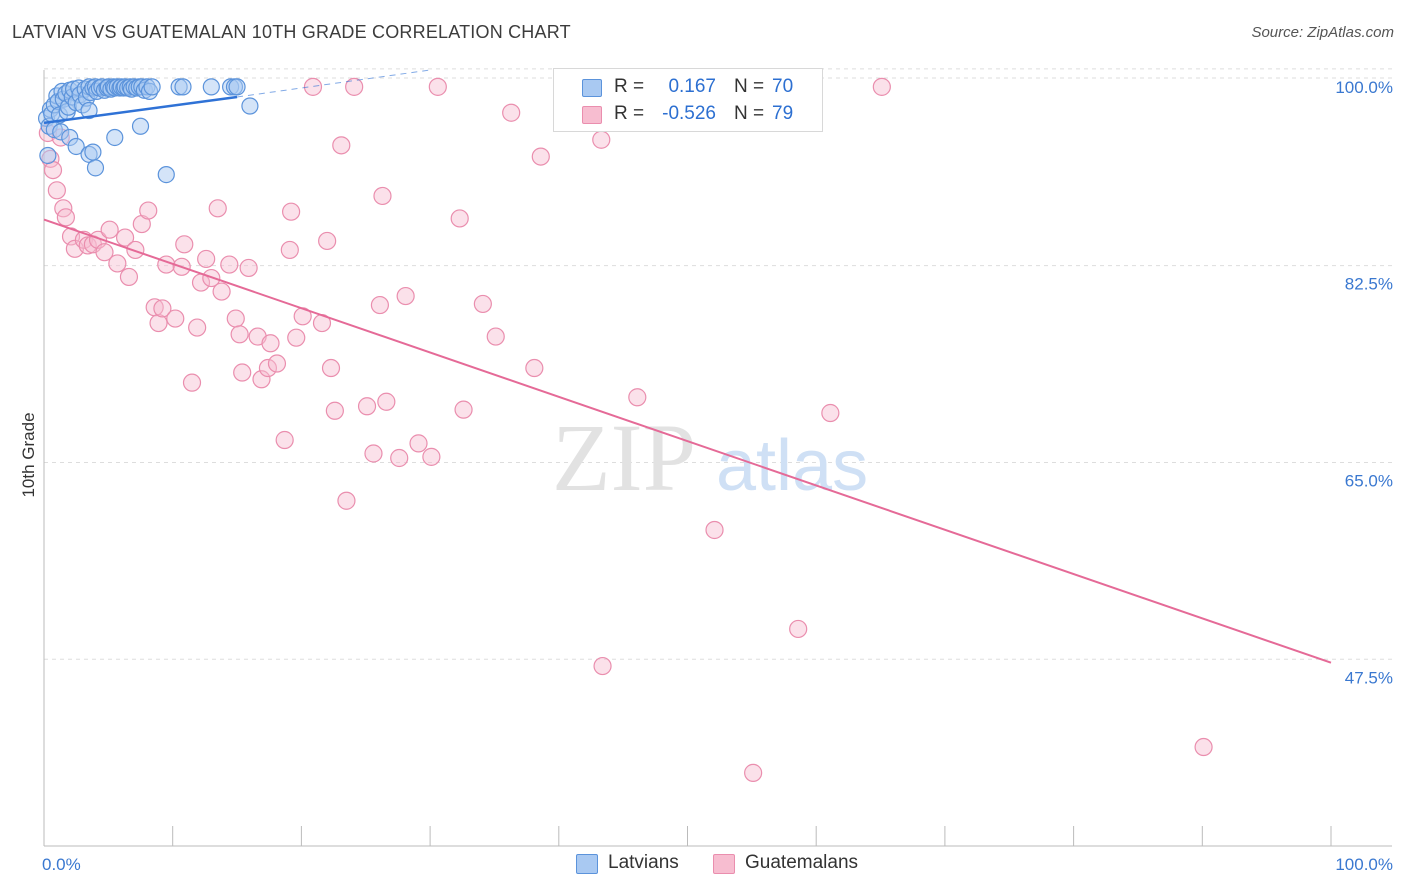 This screenshot has height=892, width=1406. What do you see at coordinates (783, 113) in the screenshot?
I see `guatemalan-n-value: 79` at bounding box center [783, 113].